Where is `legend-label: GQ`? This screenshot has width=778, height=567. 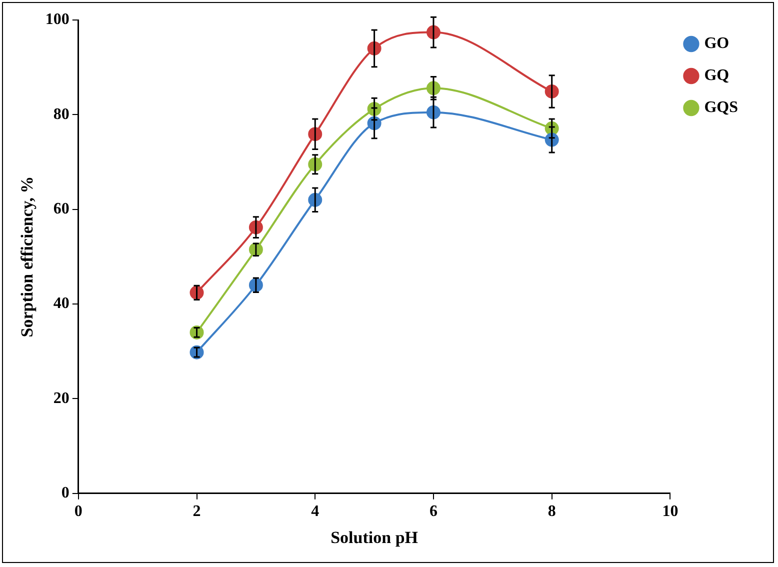
legend-label: GQ is located at coordinates (717, 75).